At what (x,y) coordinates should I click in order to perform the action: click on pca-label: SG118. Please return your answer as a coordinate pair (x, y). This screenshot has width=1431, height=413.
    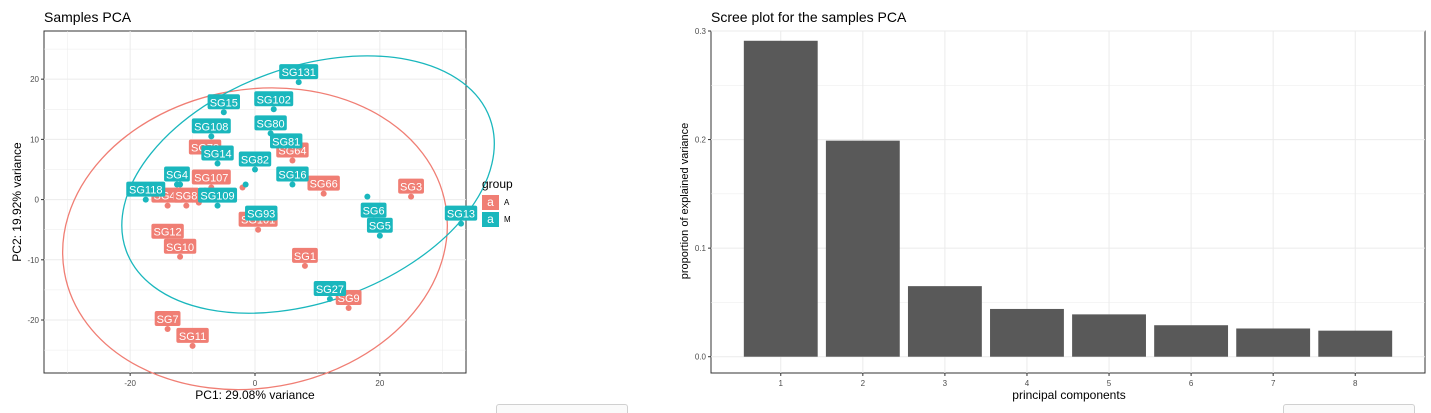
    Looking at the image, I should click on (146, 189).